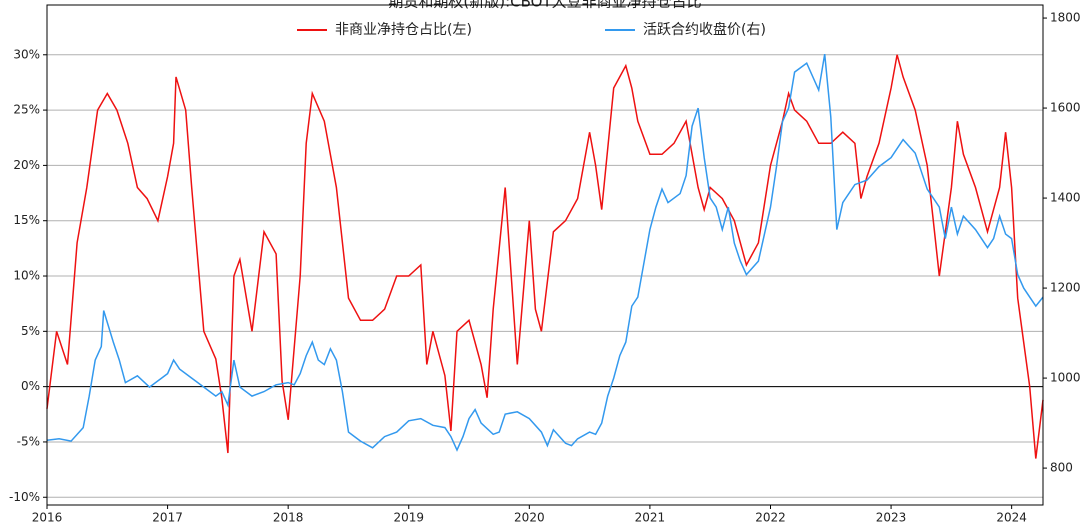 Image resolution: width=1086 pixels, height=526 pixels. What do you see at coordinates (26, 165) in the screenshot?
I see `y-tick-label: 20%` at bounding box center [26, 165].